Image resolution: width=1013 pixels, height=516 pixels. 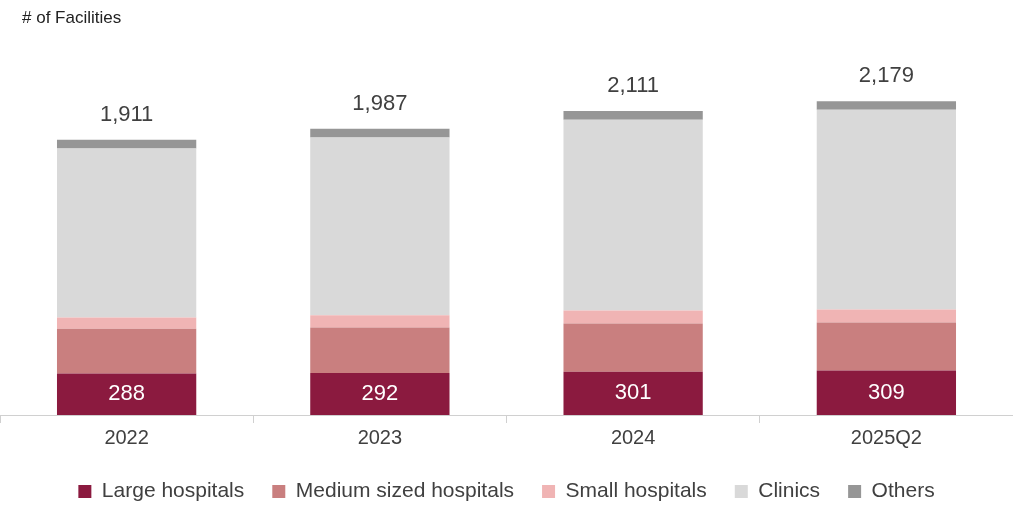 I want to click on data-label: 309, so click(x=886, y=391).